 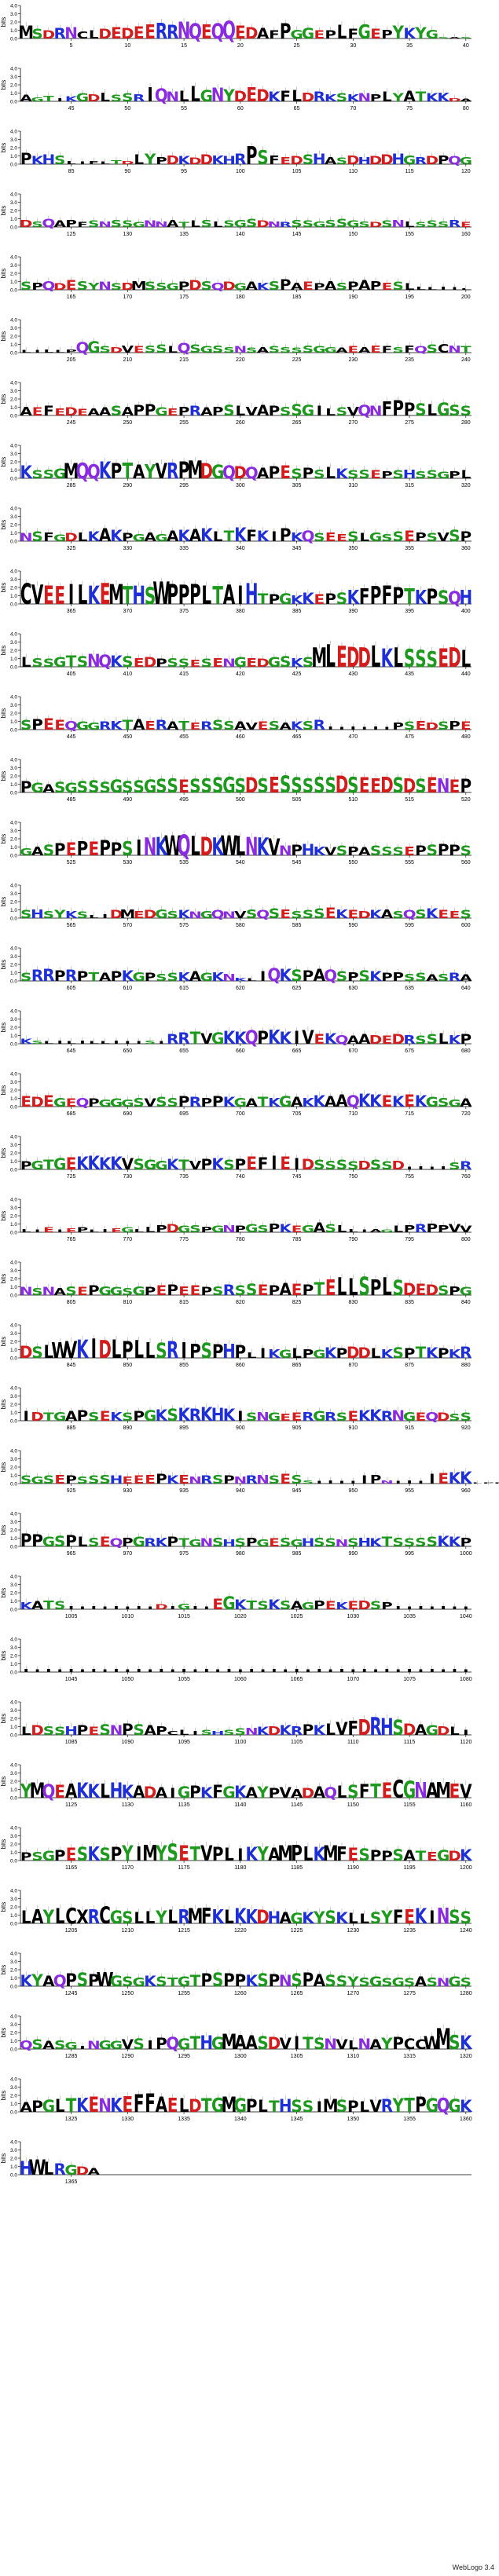 I want to click on x-tick-label: 725, so click(x=71, y=1177).